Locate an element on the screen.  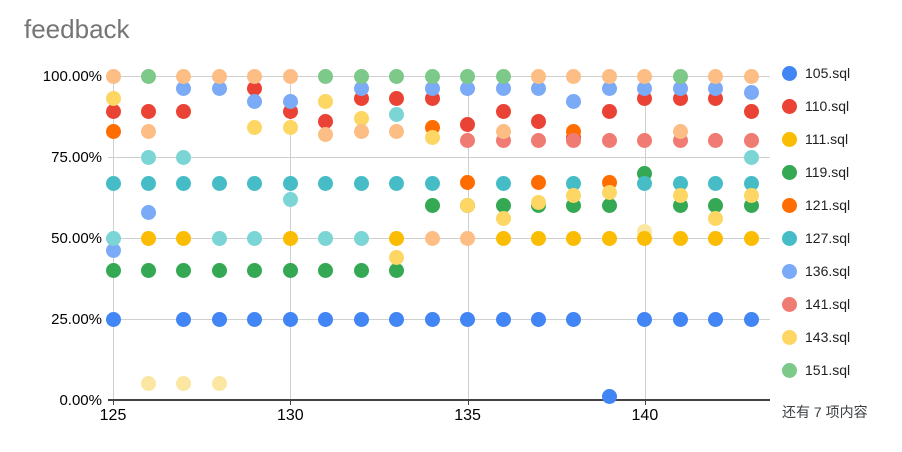
legend-item-121: 121.sql is located at coordinates (816, 205).